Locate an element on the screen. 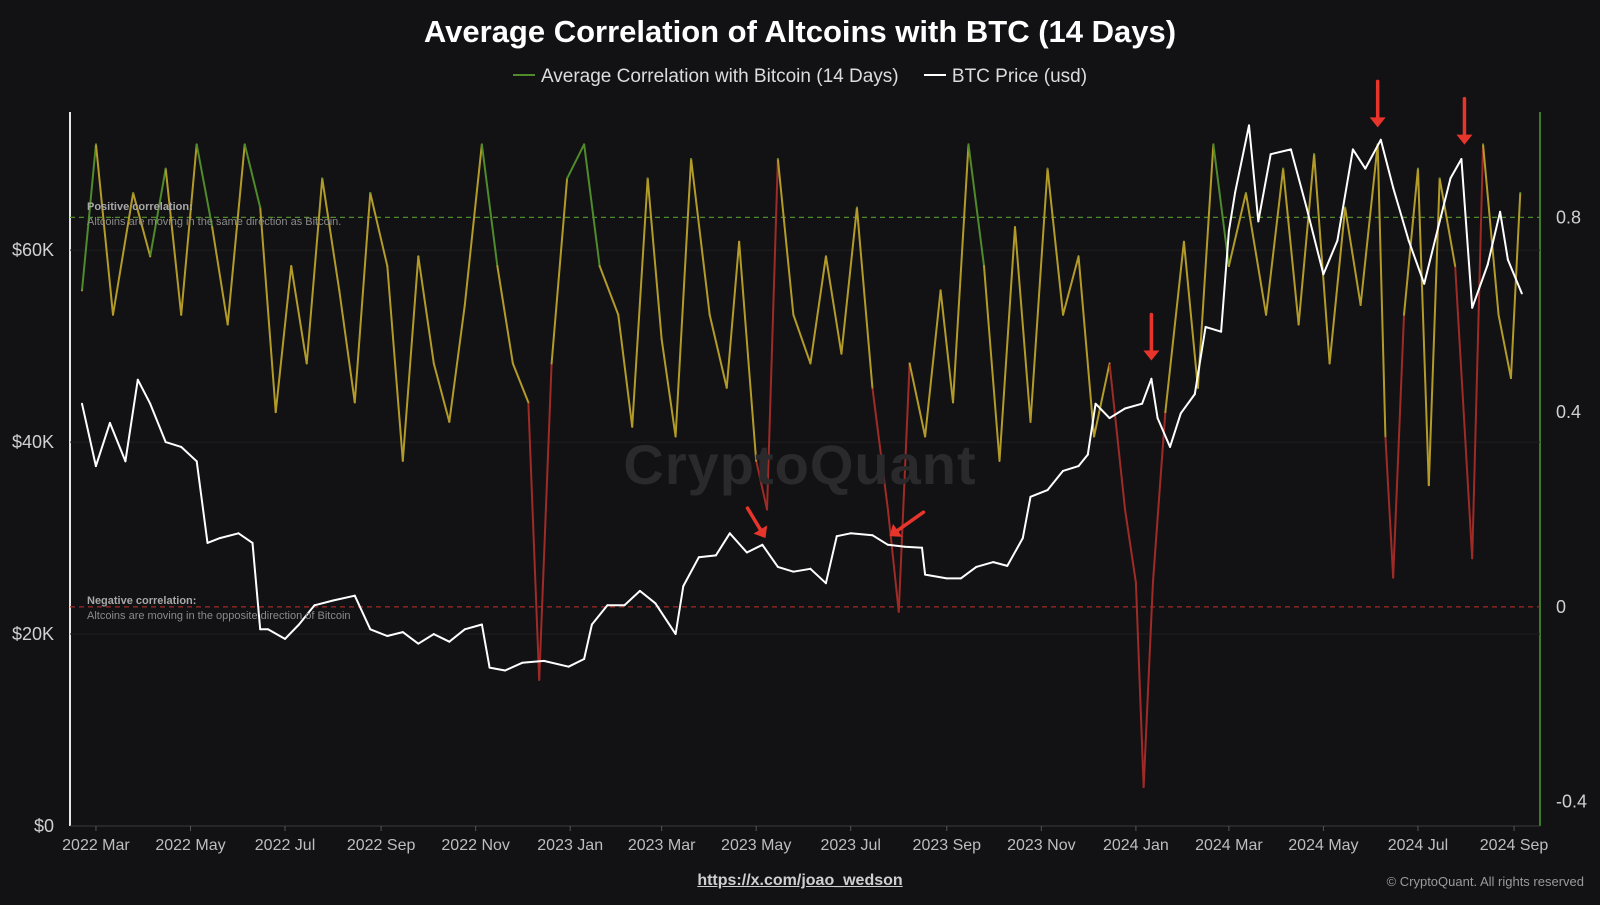 This screenshot has height=905, width=1600. x-tick-label: 2023 May is located at coordinates (756, 845).